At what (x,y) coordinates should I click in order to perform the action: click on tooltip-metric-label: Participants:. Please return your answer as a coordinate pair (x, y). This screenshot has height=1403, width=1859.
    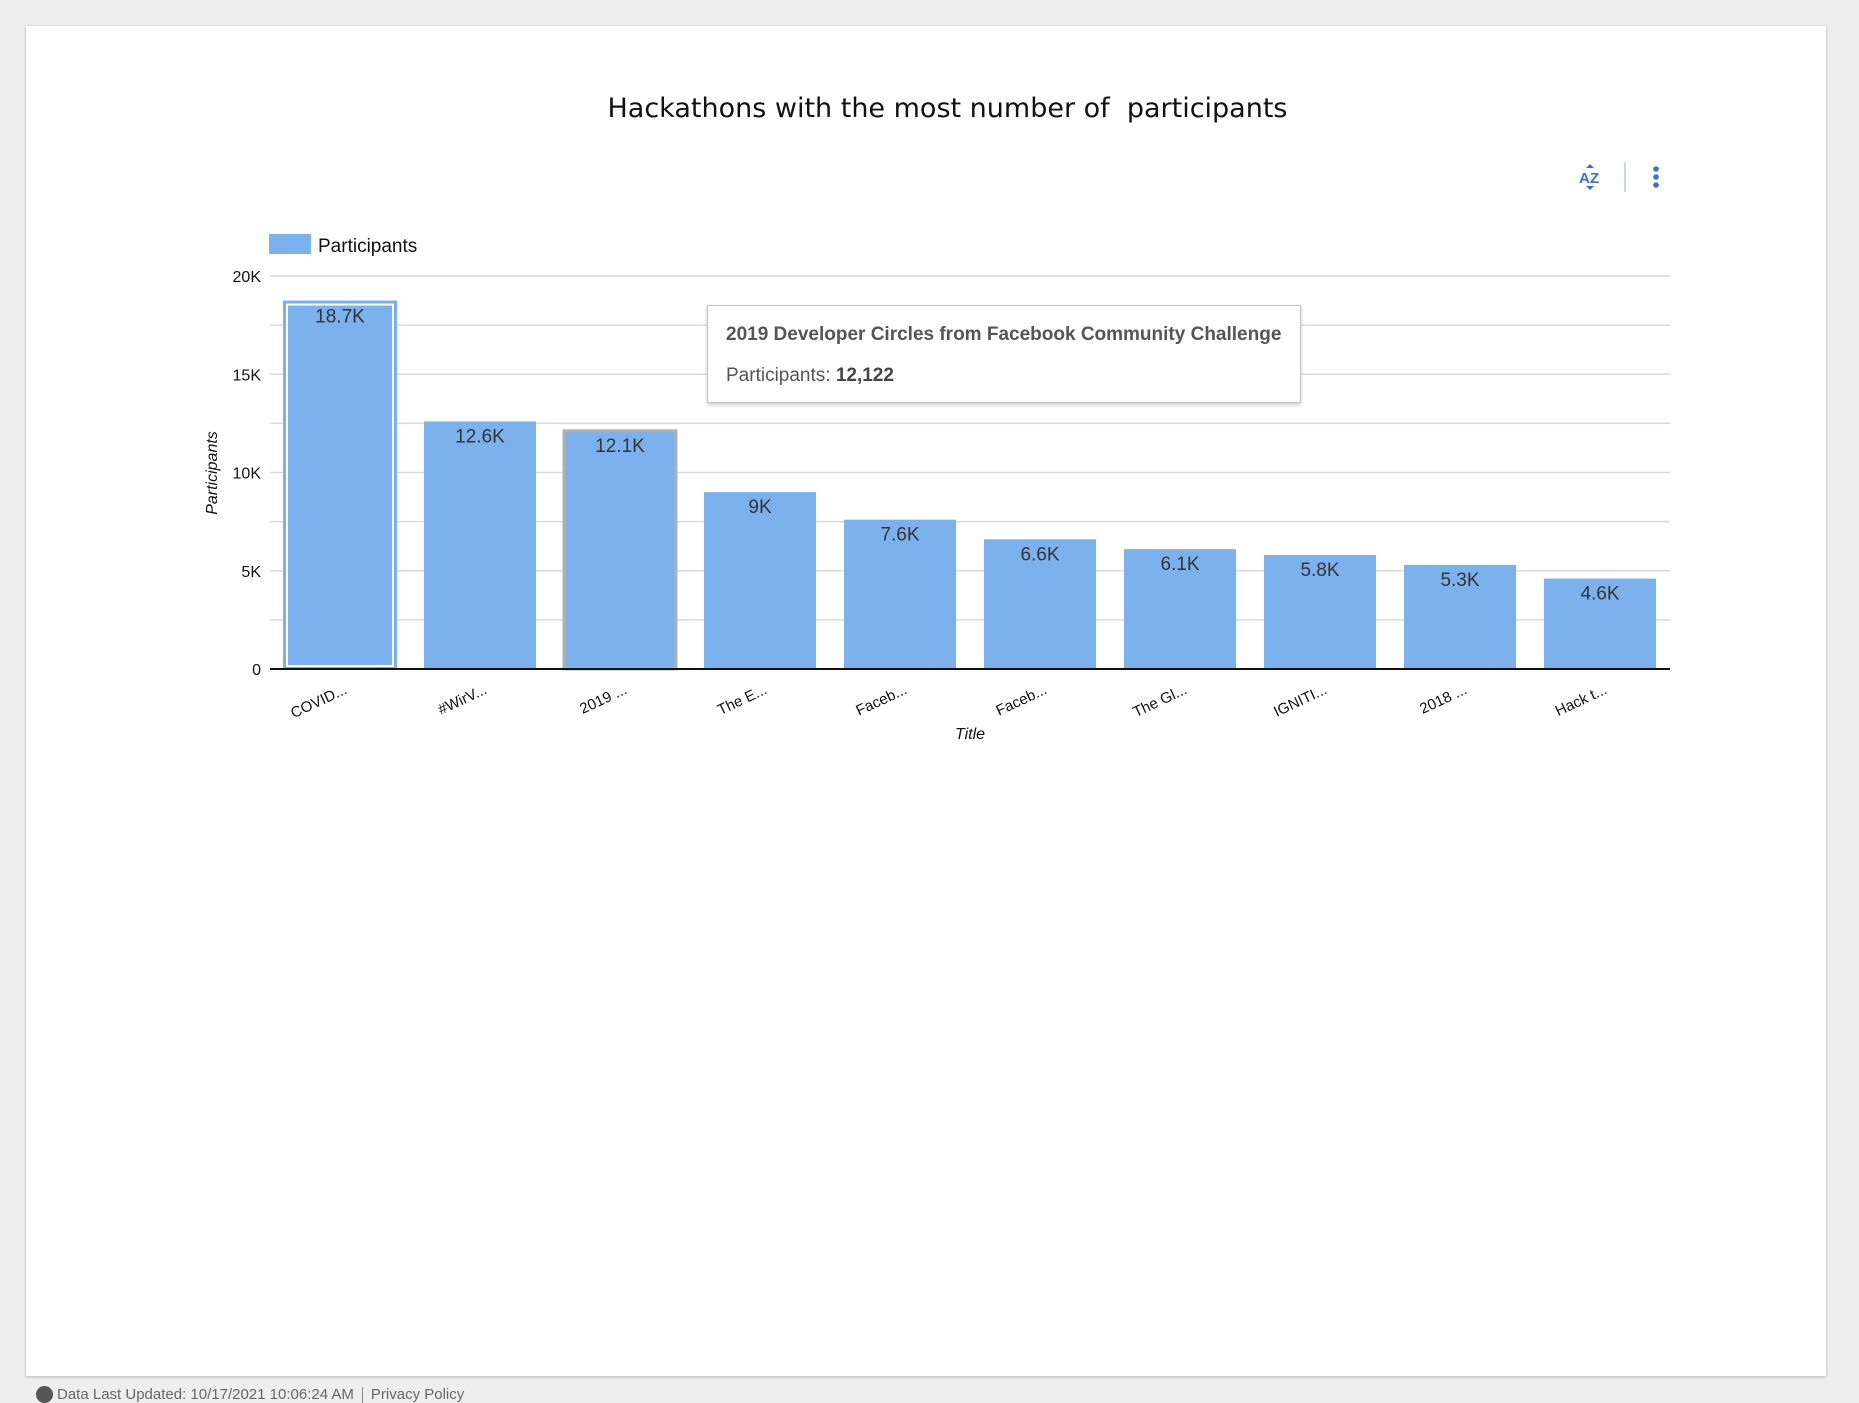
    Looking at the image, I should click on (778, 375).